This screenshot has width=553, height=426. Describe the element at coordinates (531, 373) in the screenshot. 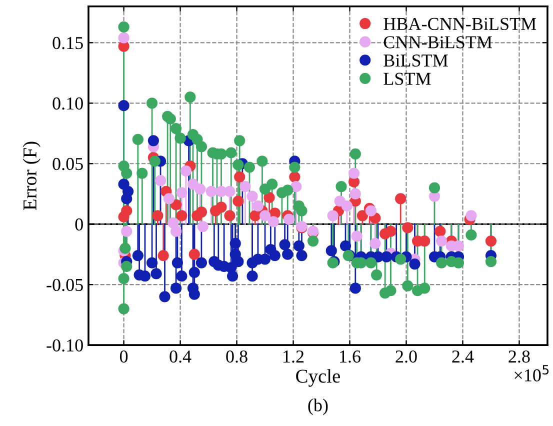

I see `text: ×10$^{5}$` at that location.